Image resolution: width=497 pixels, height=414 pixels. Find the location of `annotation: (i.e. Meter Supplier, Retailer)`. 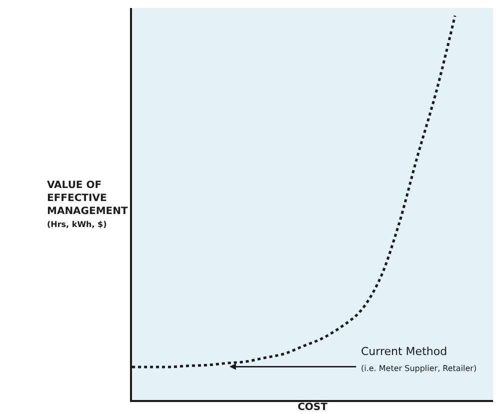

annotation: (i.e. Meter Supplier, Retailer) is located at coordinates (419, 368).